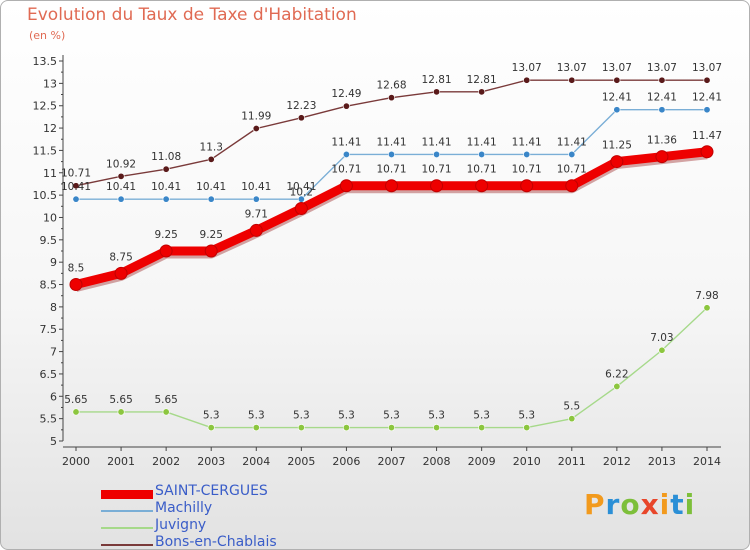 This screenshot has height=550, width=750. Describe the element at coordinates (617, 461) in the screenshot. I see `x-tick-label: 2012` at that location.